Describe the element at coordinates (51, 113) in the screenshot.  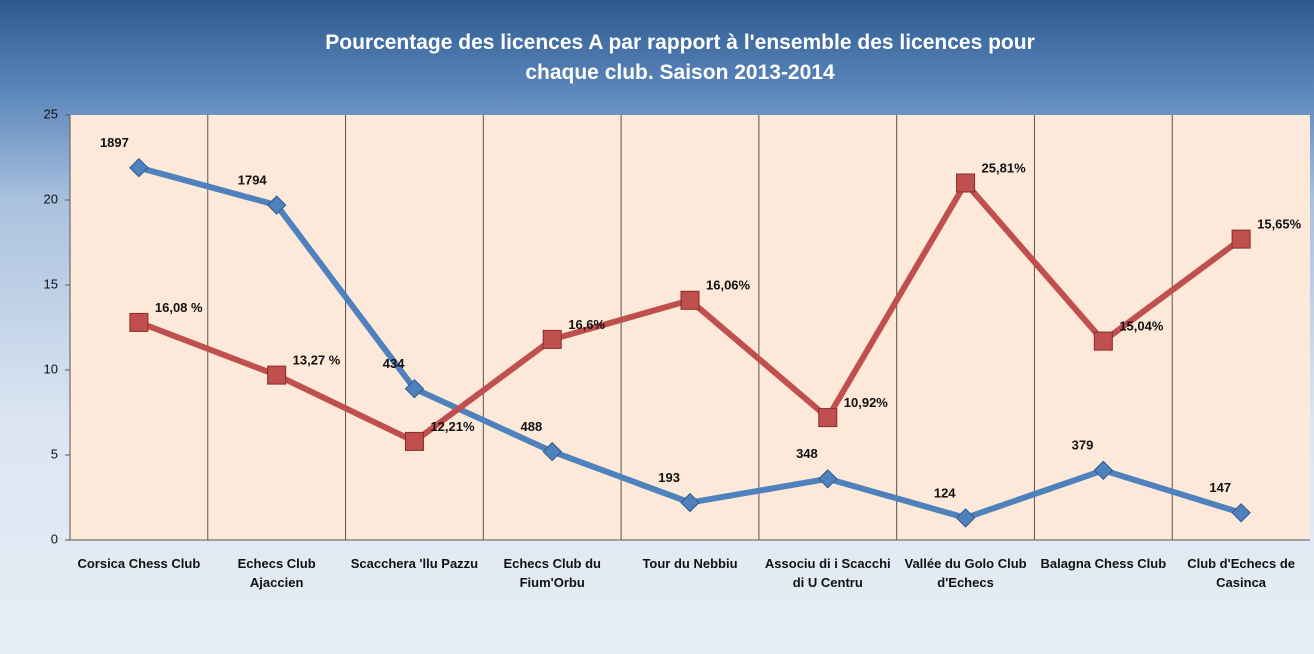
I see `y-tick-label: 25` at that location.